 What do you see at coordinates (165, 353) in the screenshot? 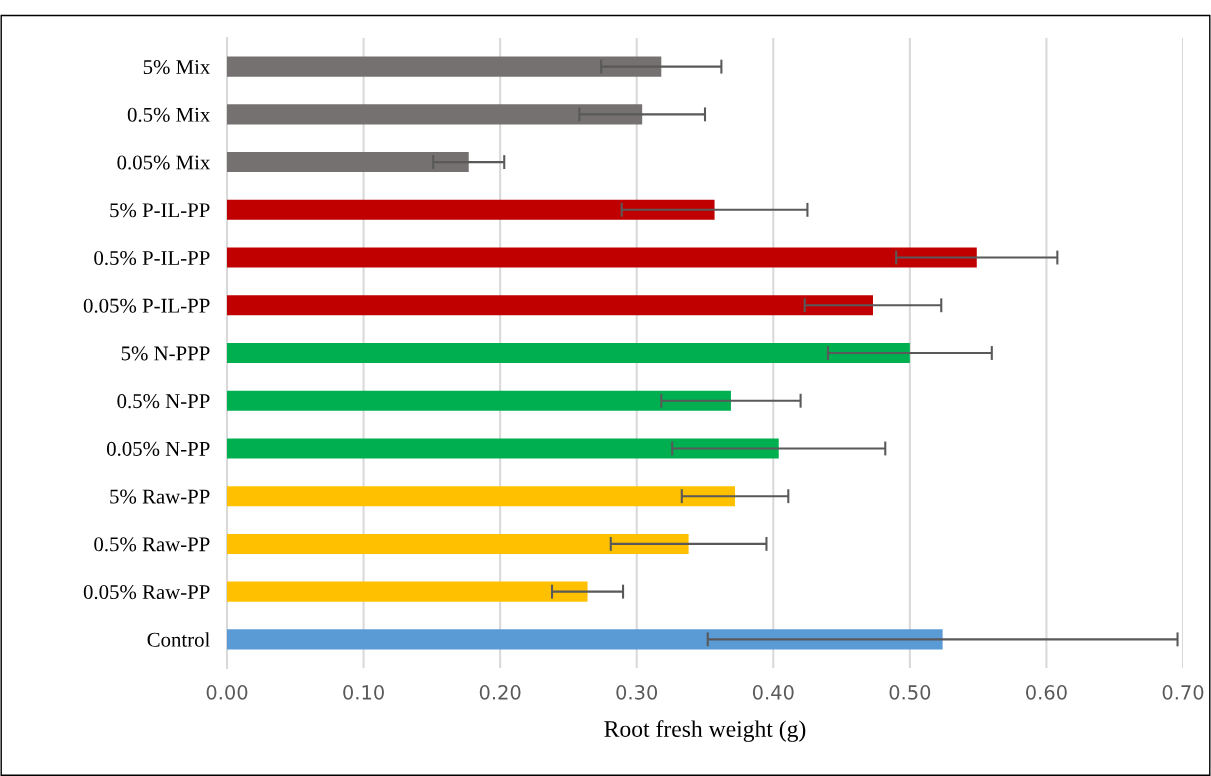
I see `y-tick-label: 5% N-PPP` at bounding box center [165, 353].